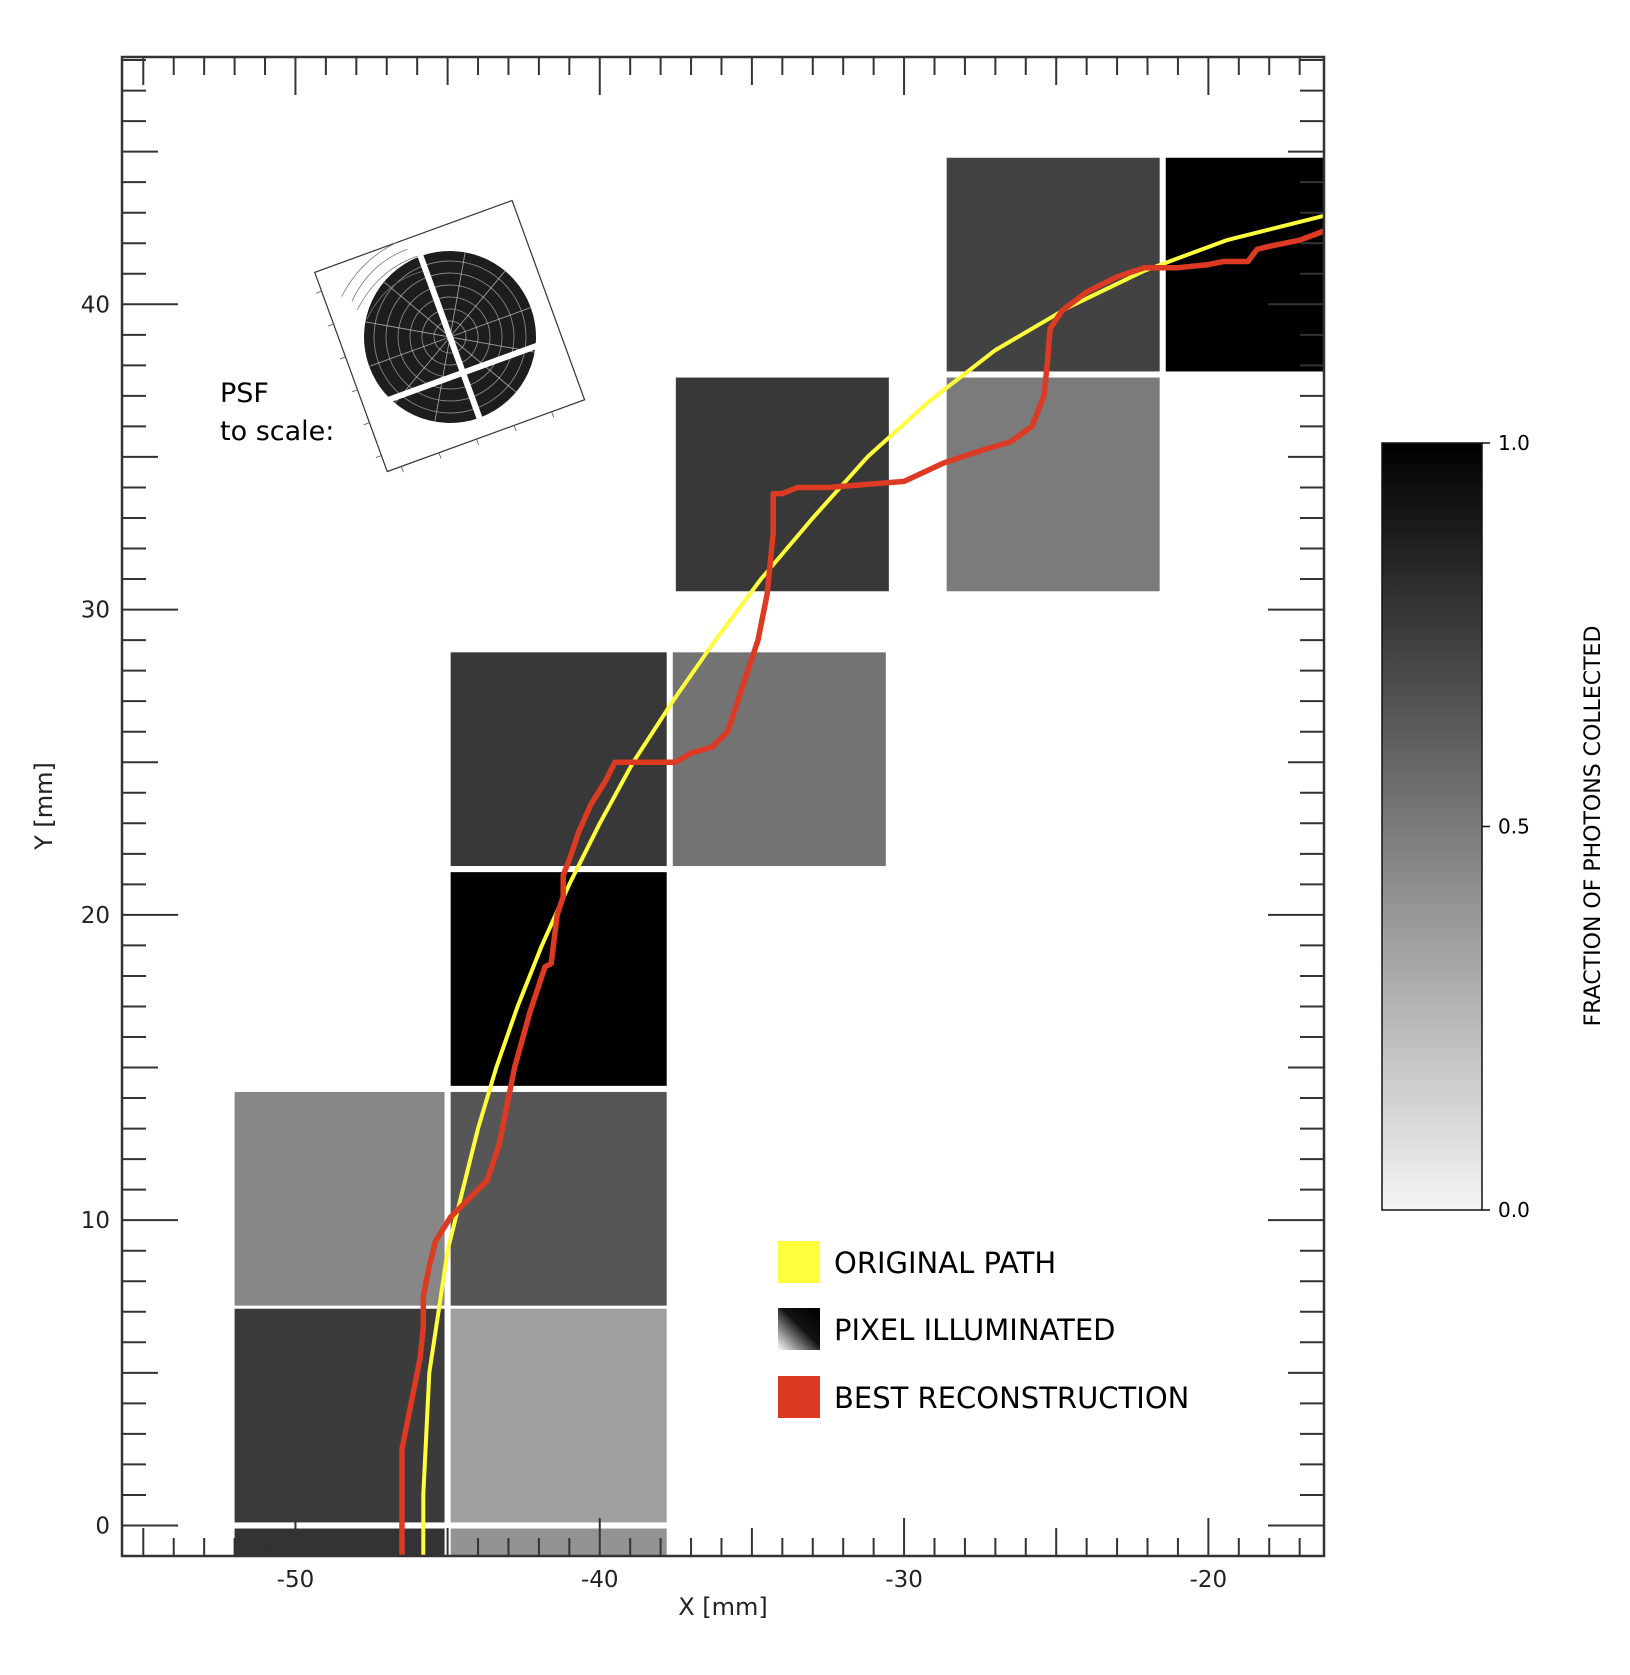 The height and width of the screenshot is (1675, 1630). What do you see at coordinates (449, 336) in the screenshot?
I see `psf-inset` at bounding box center [449, 336].